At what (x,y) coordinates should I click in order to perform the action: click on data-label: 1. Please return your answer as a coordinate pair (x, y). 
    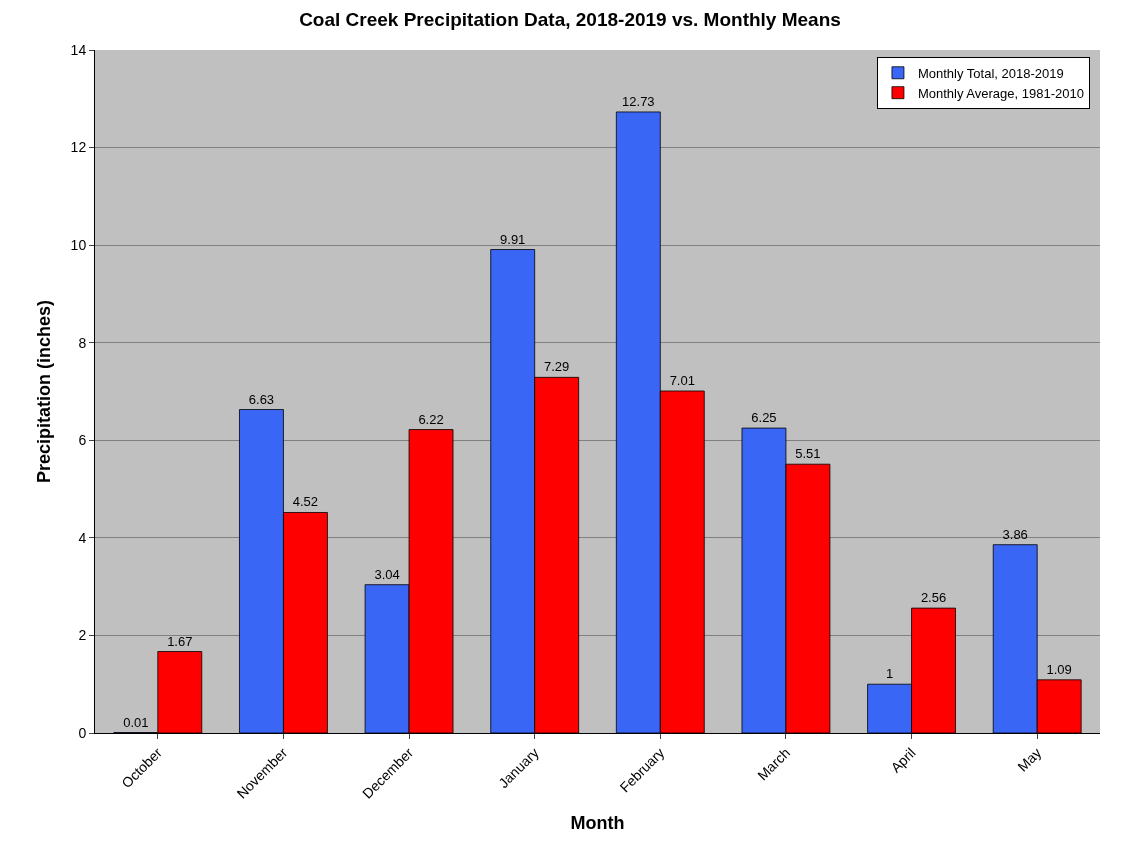
    Looking at the image, I should click on (889, 674).